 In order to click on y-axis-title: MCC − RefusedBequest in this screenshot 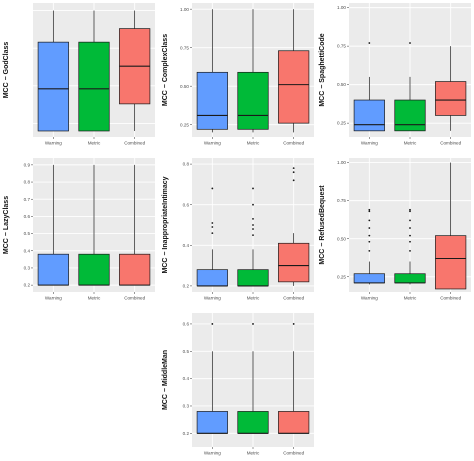, I will do `click(322, 225)`.